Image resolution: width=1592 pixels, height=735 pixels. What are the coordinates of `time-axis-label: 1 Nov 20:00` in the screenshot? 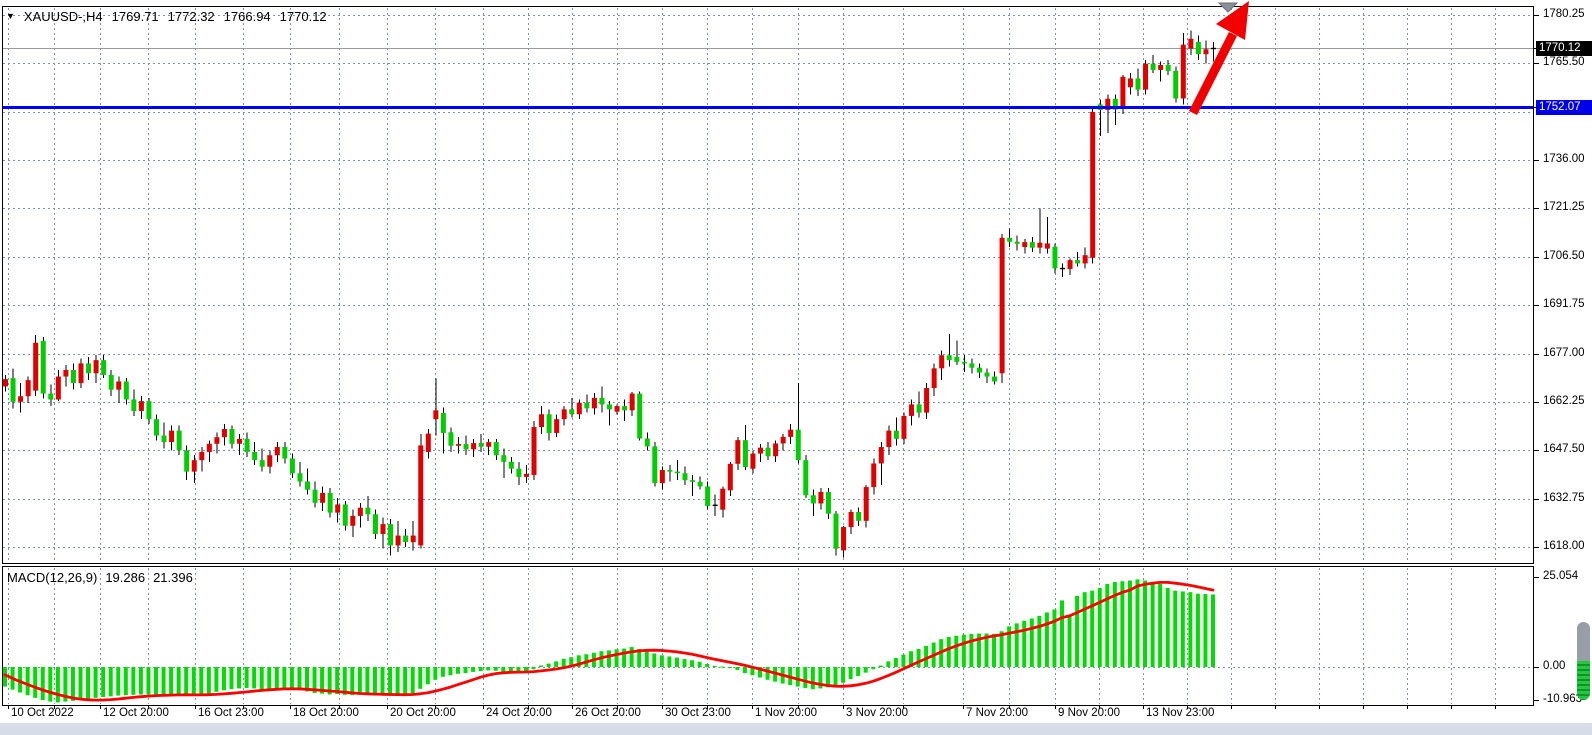 It's located at (786, 713).